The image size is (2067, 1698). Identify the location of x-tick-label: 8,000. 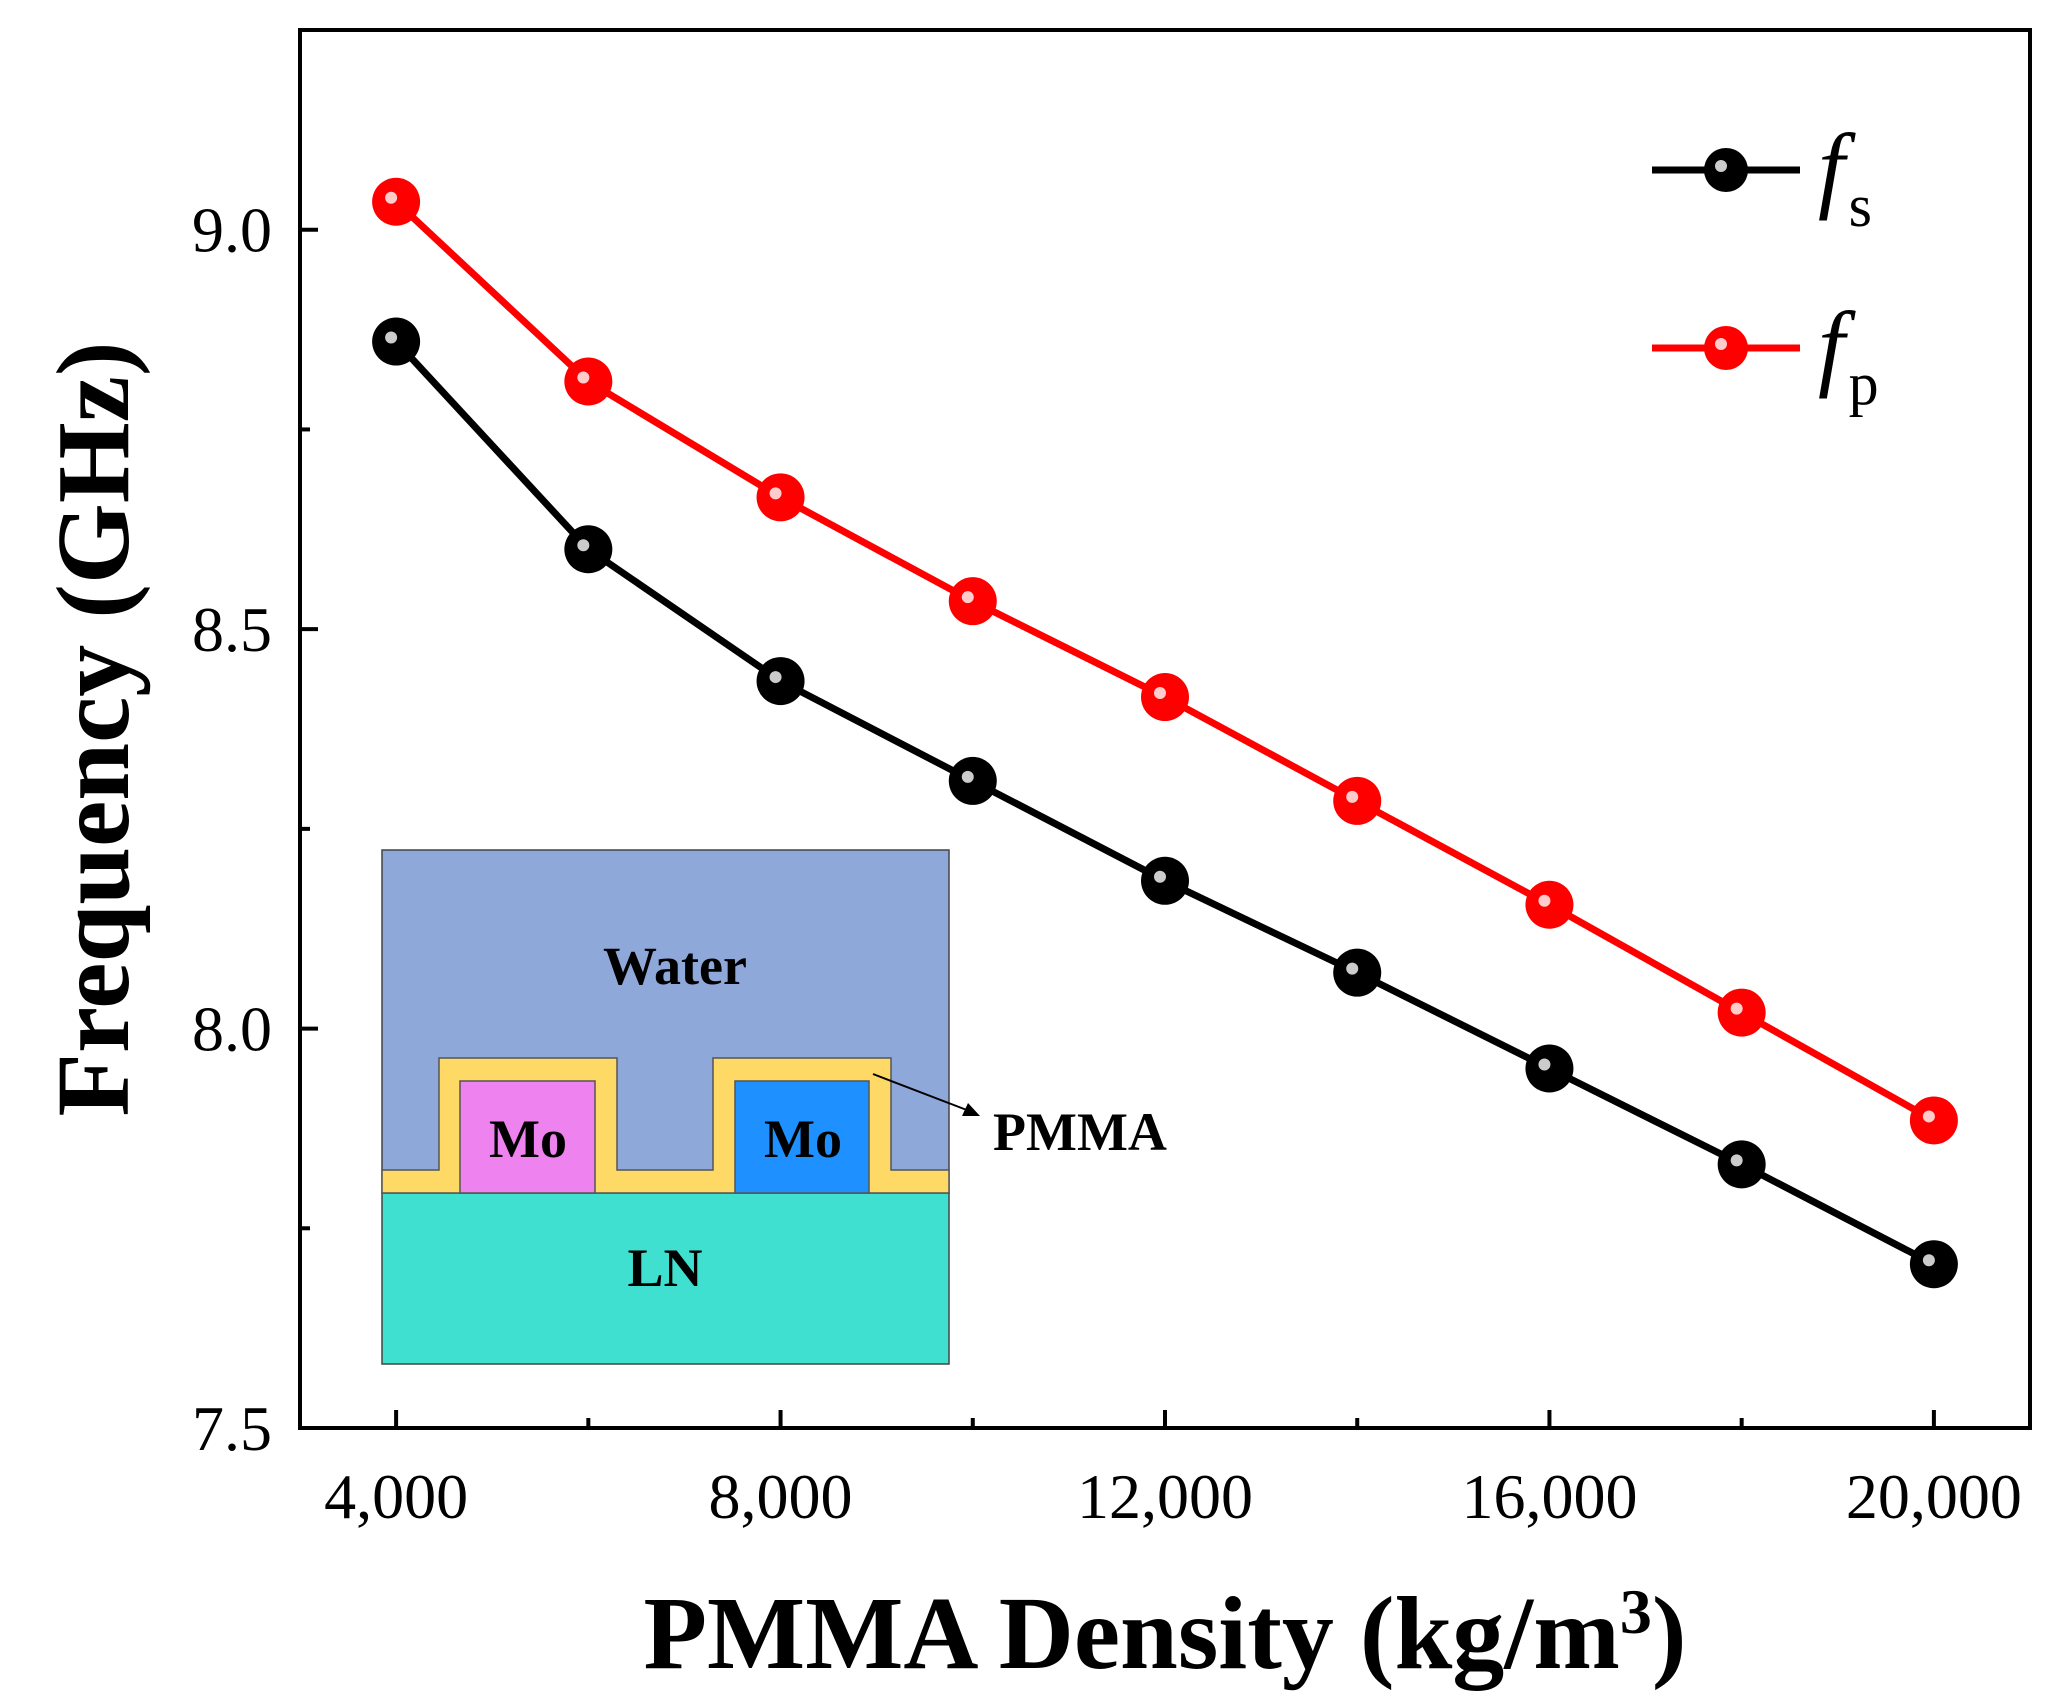
(781, 1496).